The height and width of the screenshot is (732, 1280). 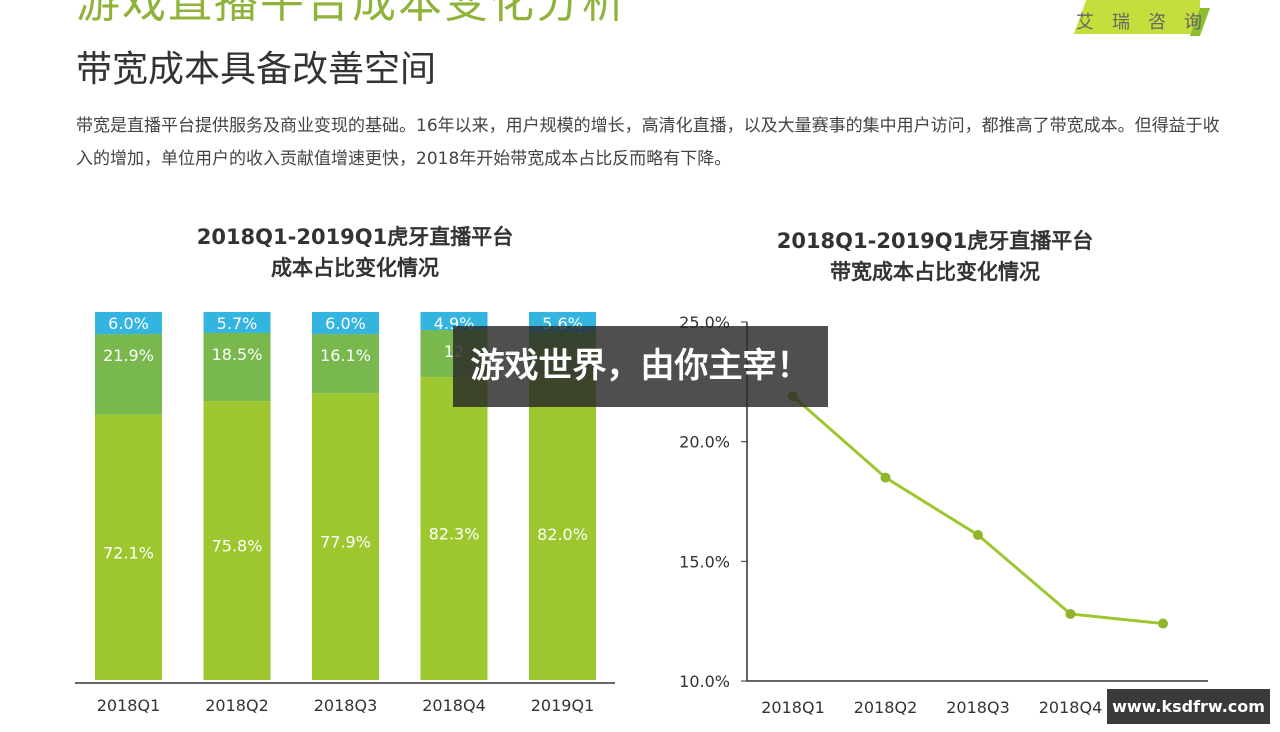 What do you see at coordinates (355, 237) in the screenshot?
I see `cost-chart-title-line-1: 2018Q1-2019Q1虎牙直播平台` at bounding box center [355, 237].